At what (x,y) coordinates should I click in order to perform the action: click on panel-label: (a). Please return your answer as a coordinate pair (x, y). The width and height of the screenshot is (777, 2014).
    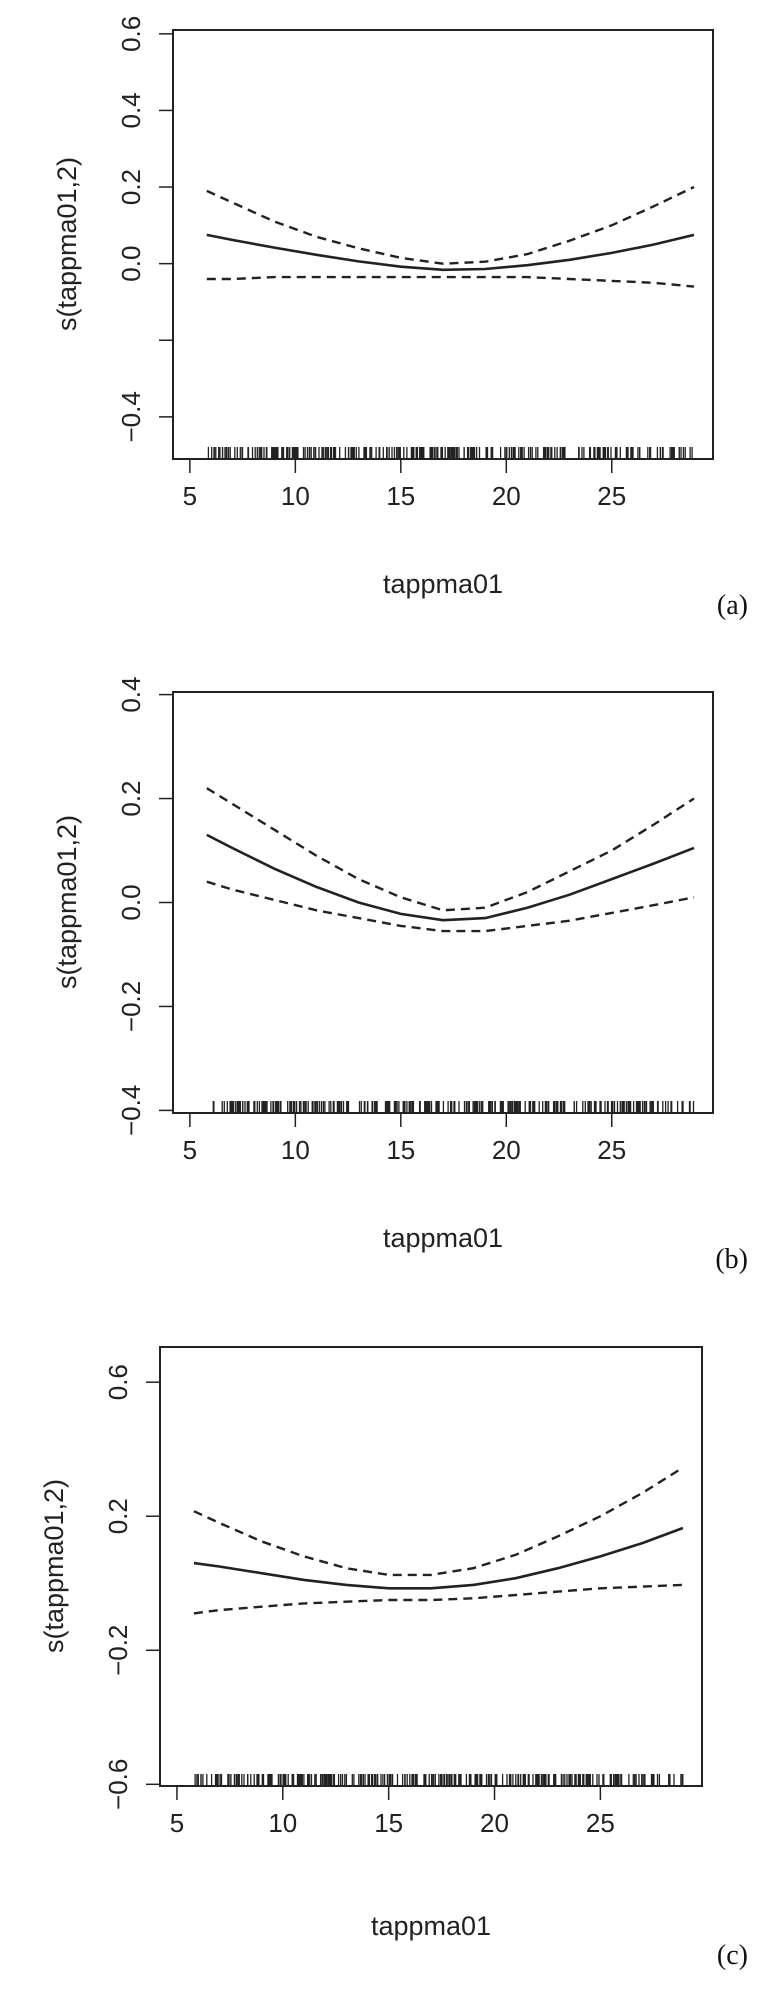
    Looking at the image, I should click on (732, 605).